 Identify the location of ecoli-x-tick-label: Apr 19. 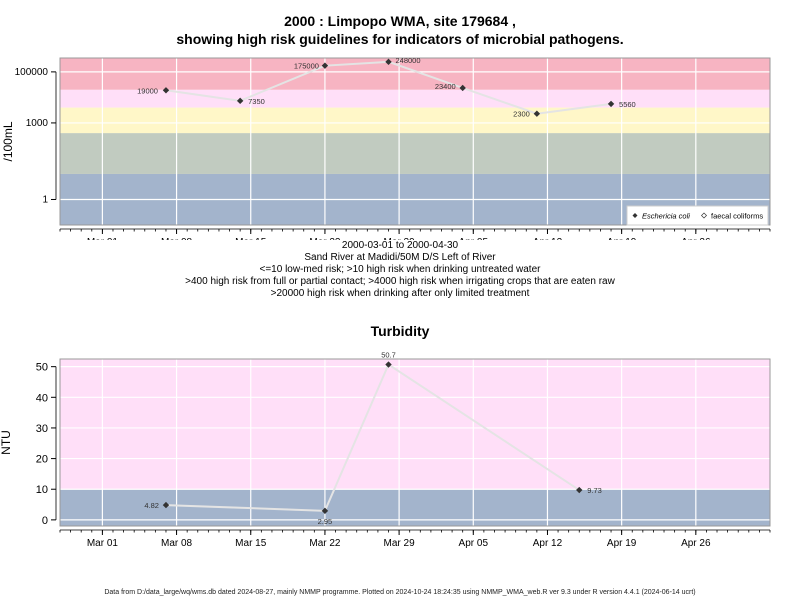
(622, 238).